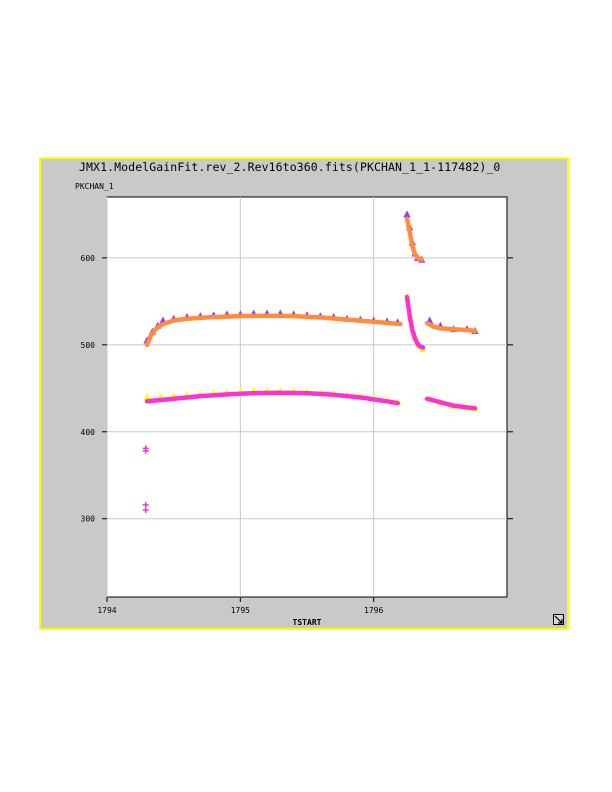 The height and width of the screenshot is (792, 612). What do you see at coordinates (94, 186) in the screenshot?
I see `y-axis-label: PKCHAN_1` at bounding box center [94, 186].